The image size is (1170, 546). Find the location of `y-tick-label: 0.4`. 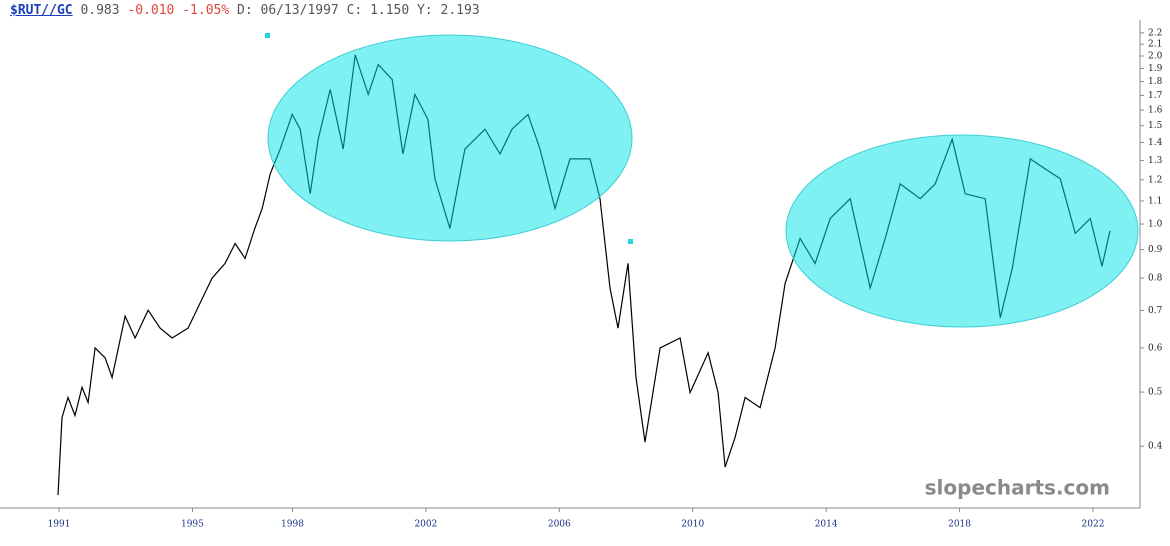

y-tick-label: 0.4 is located at coordinates (1155, 447).